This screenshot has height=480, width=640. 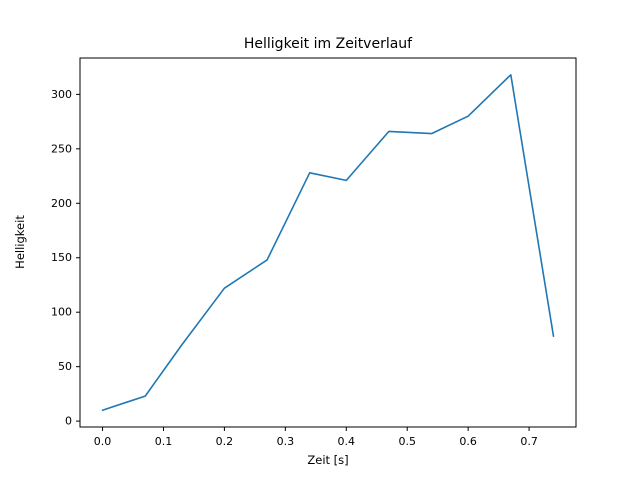 I want to click on y-tick-label: 250, so click(x=61, y=148).